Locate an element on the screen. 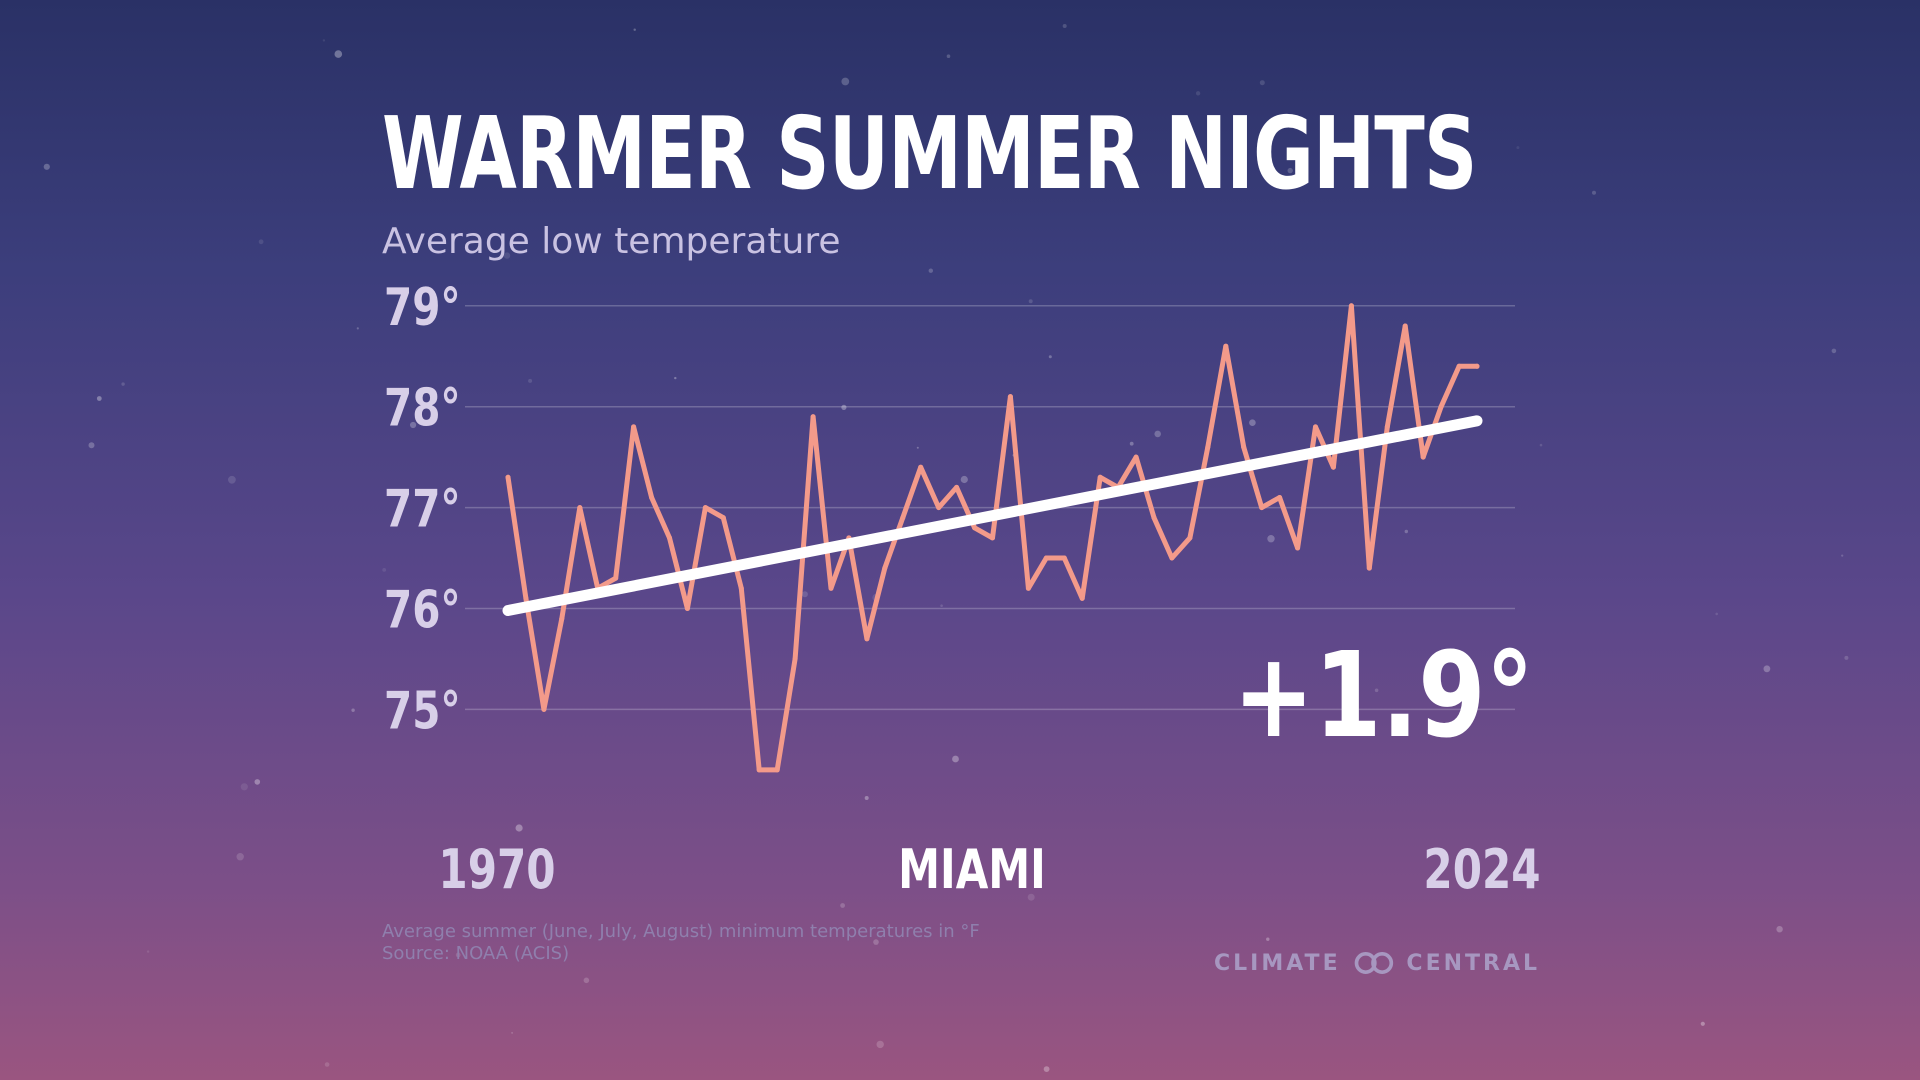 The width and height of the screenshot is (1920, 1080). x-axis-end-label: 2024 is located at coordinates (1481, 870).